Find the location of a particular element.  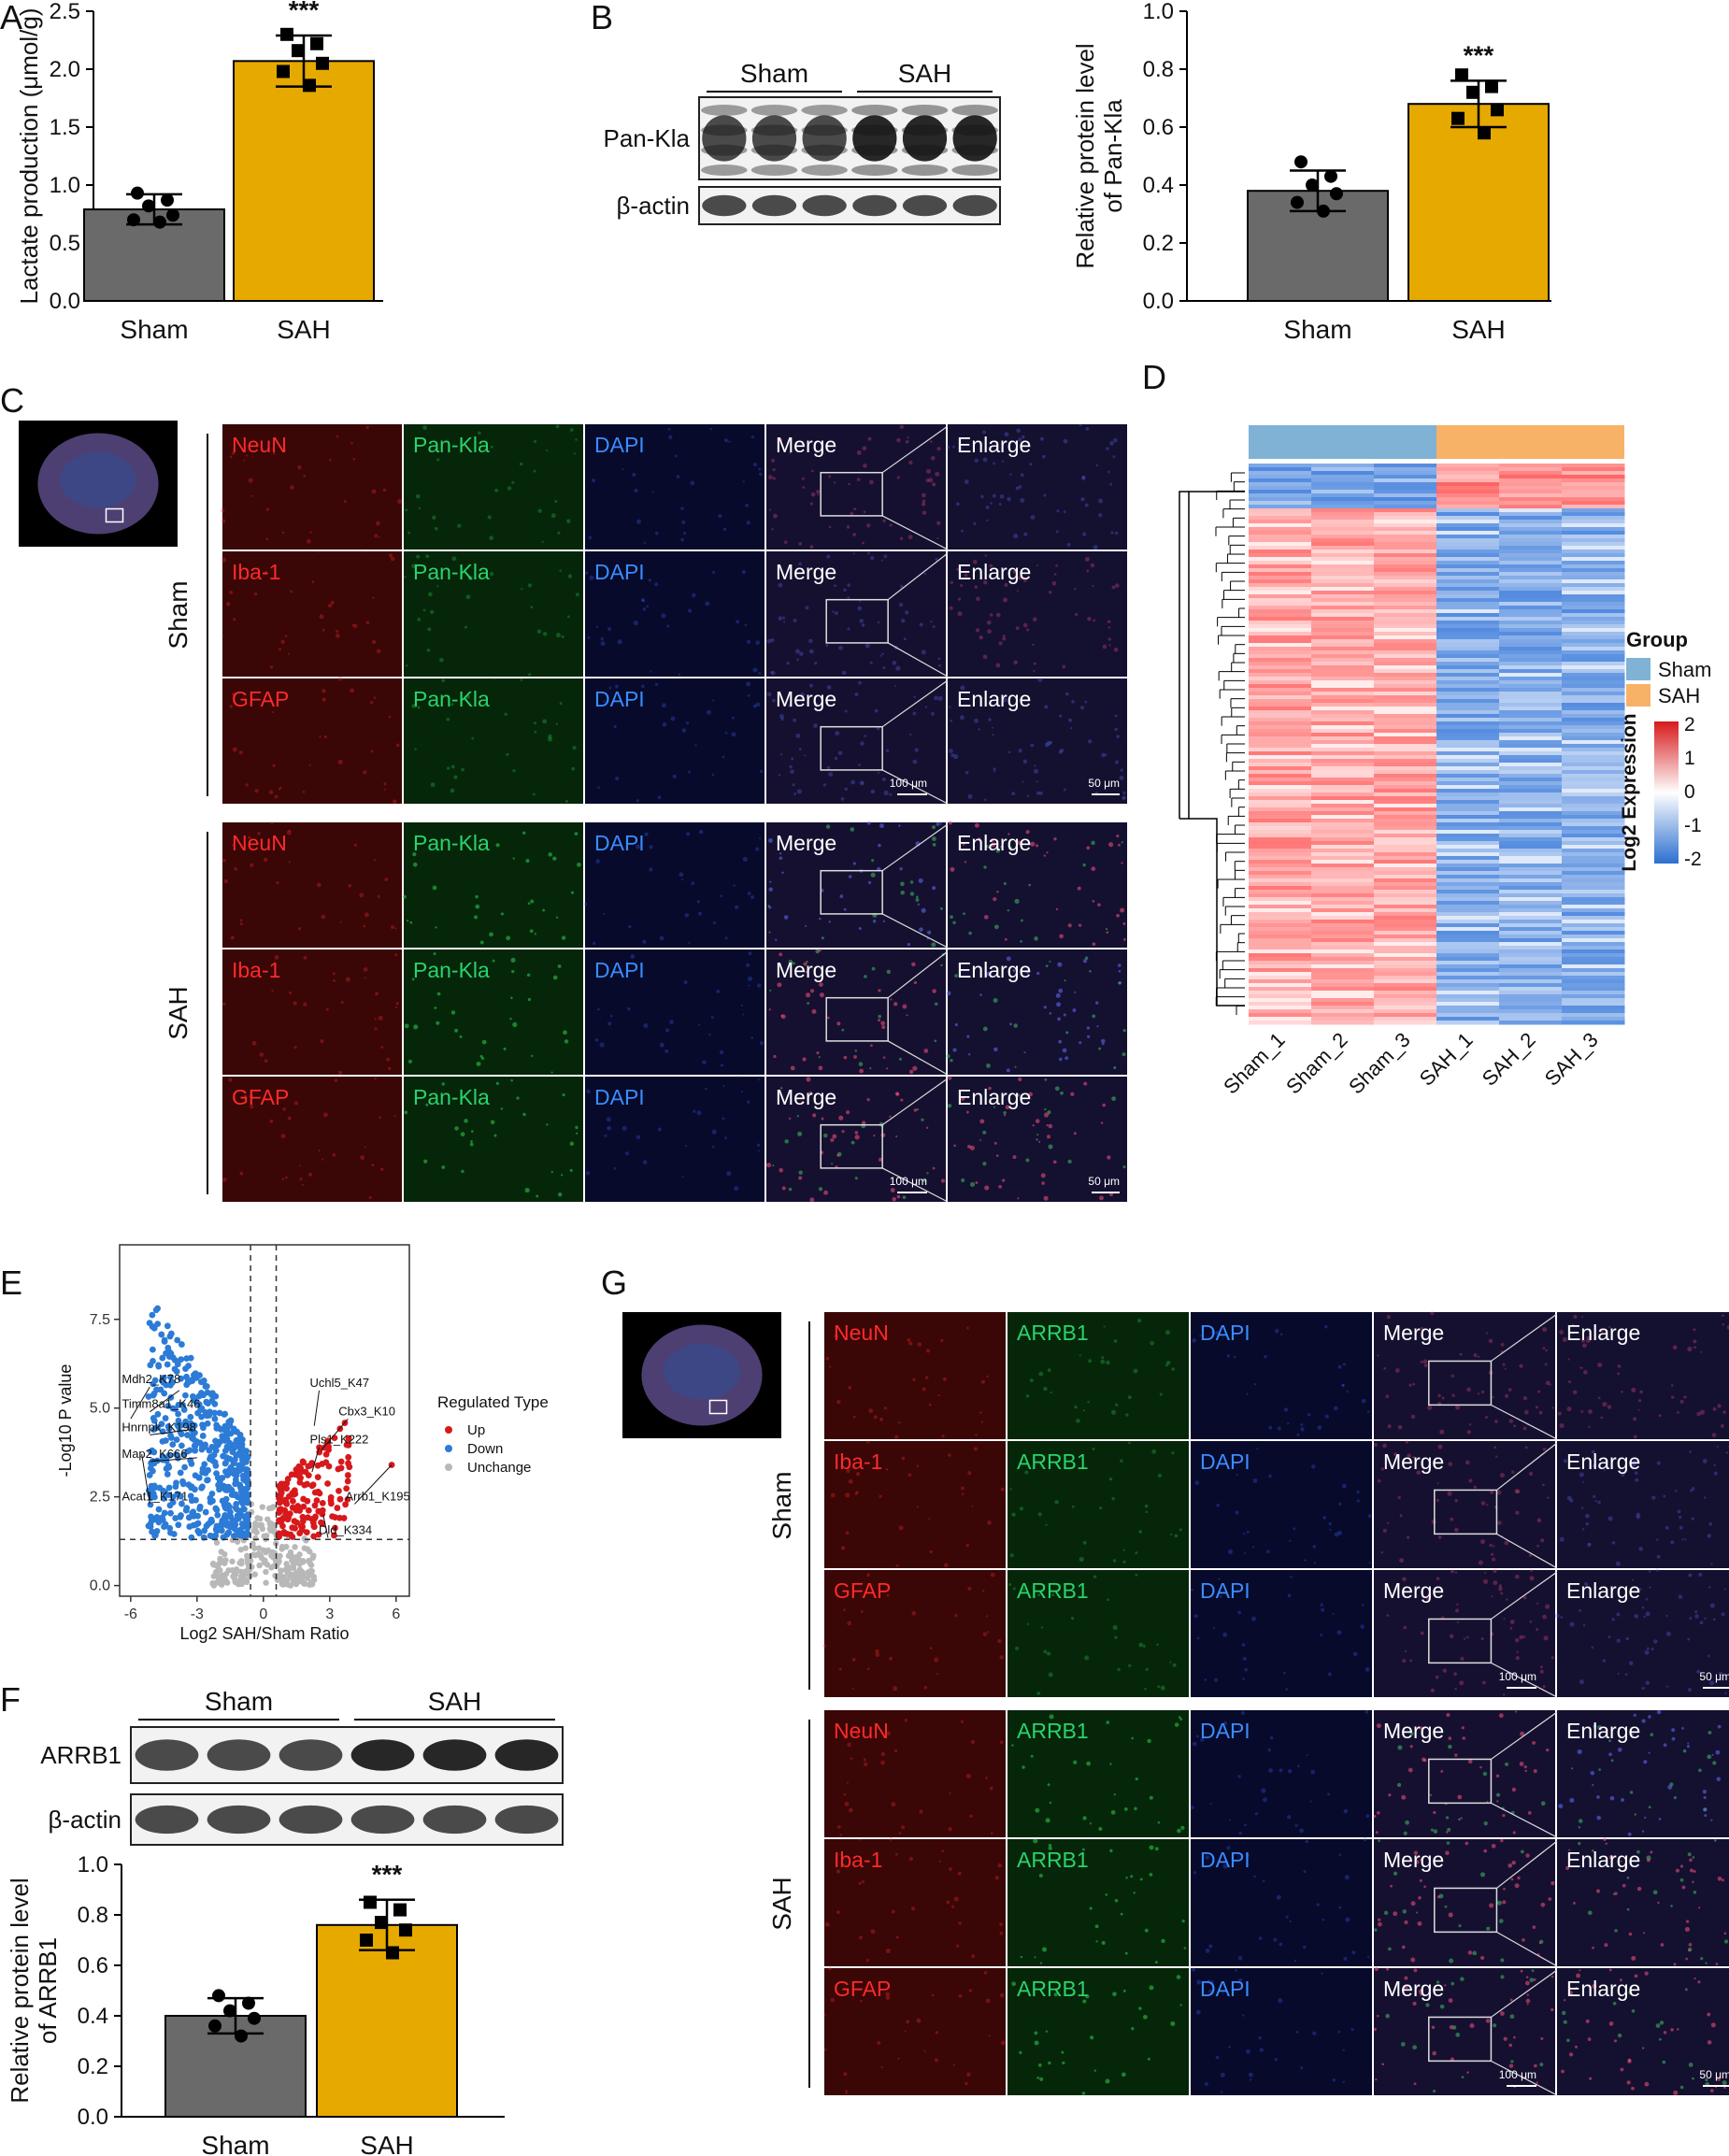

scatter-point-up is located at coordinates (292, 1527).